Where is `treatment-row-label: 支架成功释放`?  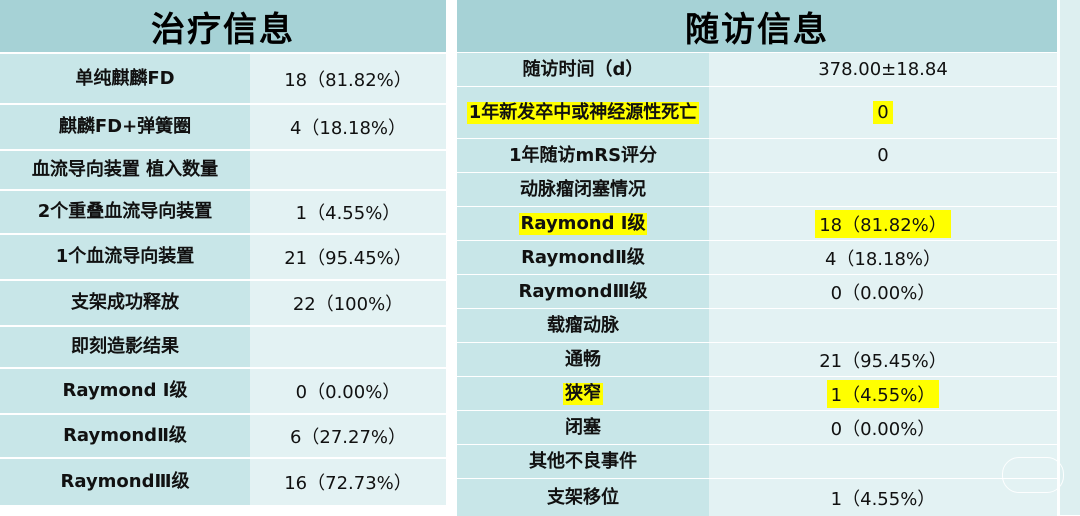 treatment-row-label: 支架成功释放 is located at coordinates (125, 303).